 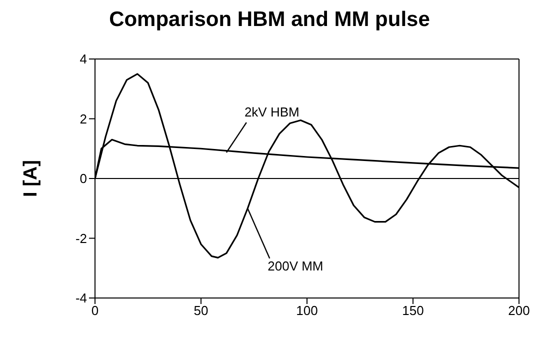 What do you see at coordinates (83, 59) in the screenshot?
I see `y-tick-label: 4` at bounding box center [83, 59].